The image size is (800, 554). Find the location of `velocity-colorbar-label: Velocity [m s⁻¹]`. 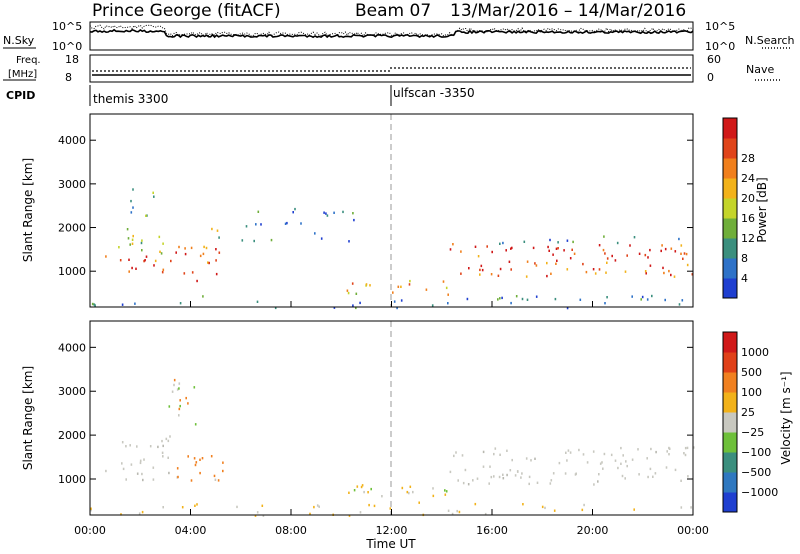

velocity-colorbar-label: Velocity [m s⁻¹] is located at coordinates (786, 417).